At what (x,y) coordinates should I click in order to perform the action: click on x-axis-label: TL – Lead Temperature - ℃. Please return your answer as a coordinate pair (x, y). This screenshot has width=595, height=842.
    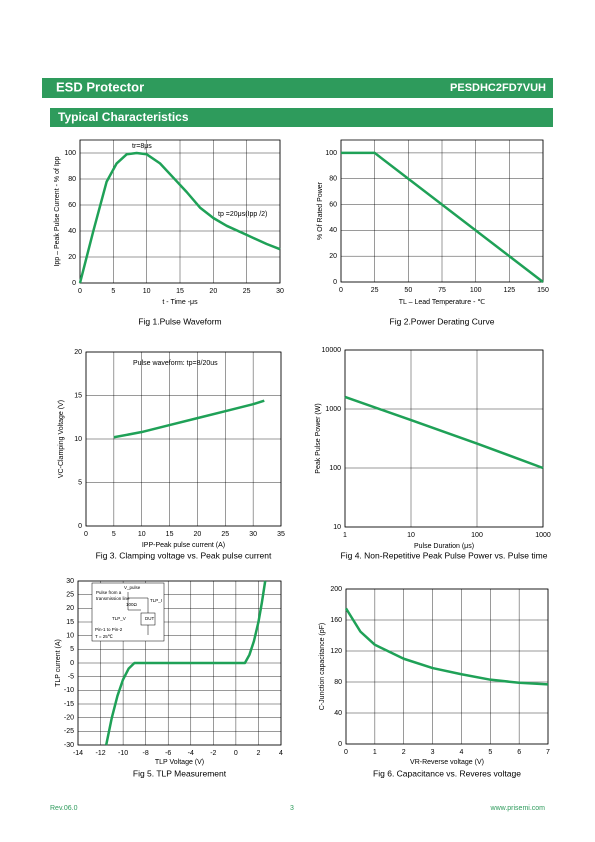
    Looking at the image, I should click on (442, 302).